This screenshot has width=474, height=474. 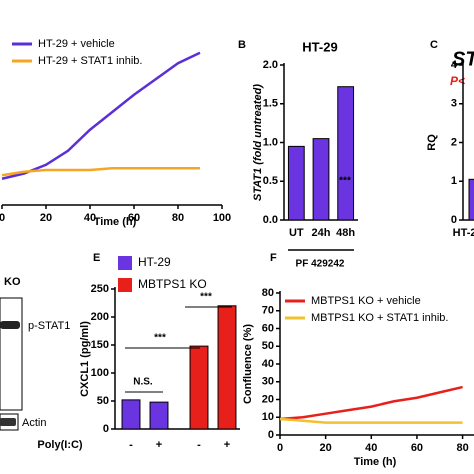 I want to click on panel-letter: C, so click(x=434, y=45).